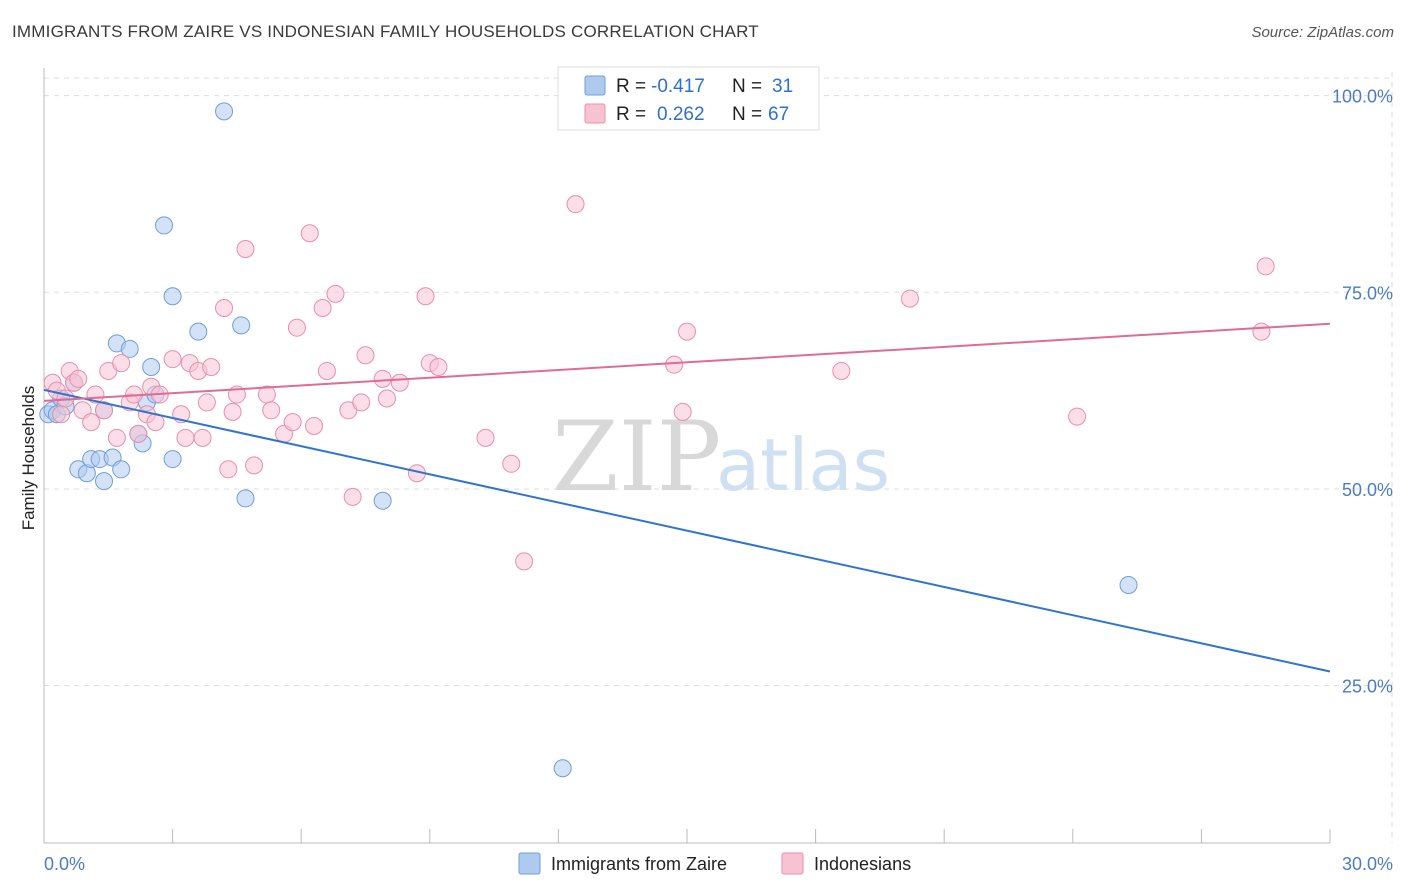 The height and width of the screenshot is (892, 1406). I want to click on y-axis-label: Family Households, so click(28, 458).